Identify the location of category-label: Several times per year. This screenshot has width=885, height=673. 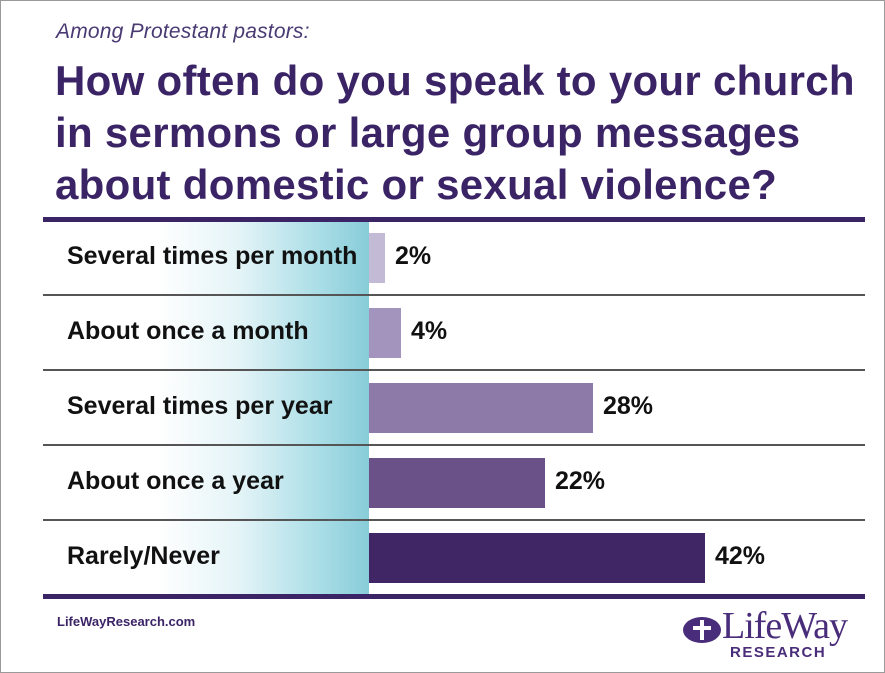
(200, 405).